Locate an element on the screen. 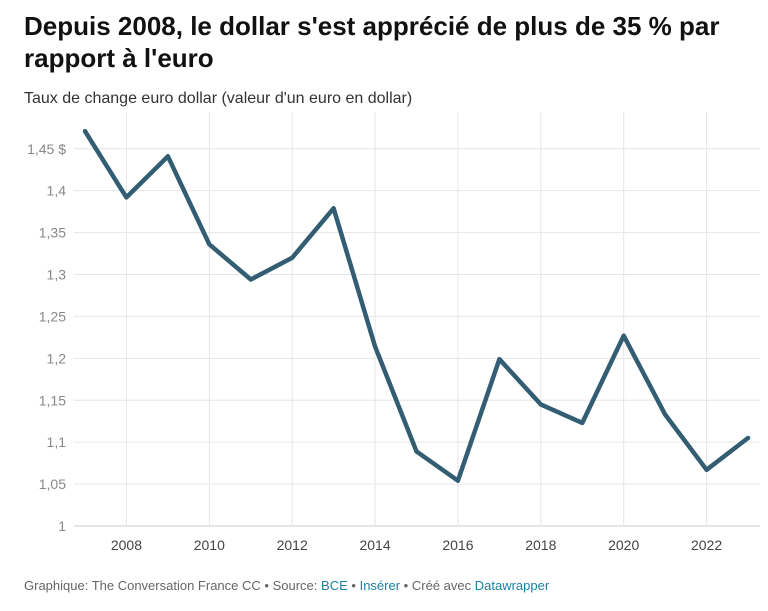 This screenshot has width=768, height=611. footer-credit: Graphique: The Conversation France CC is located at coordinates (142, 585).